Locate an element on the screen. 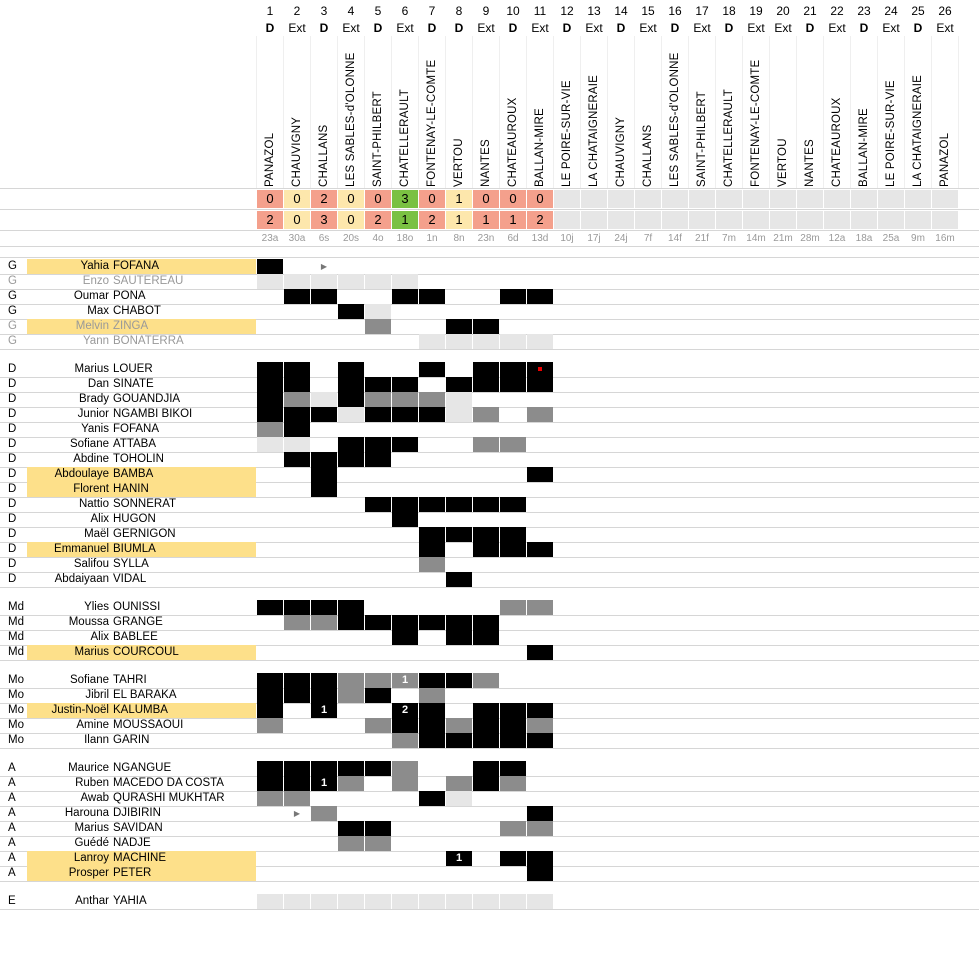 The height and width of the screenshot is (955, 979). match-number: 26 is located at coordinates (945, 11).